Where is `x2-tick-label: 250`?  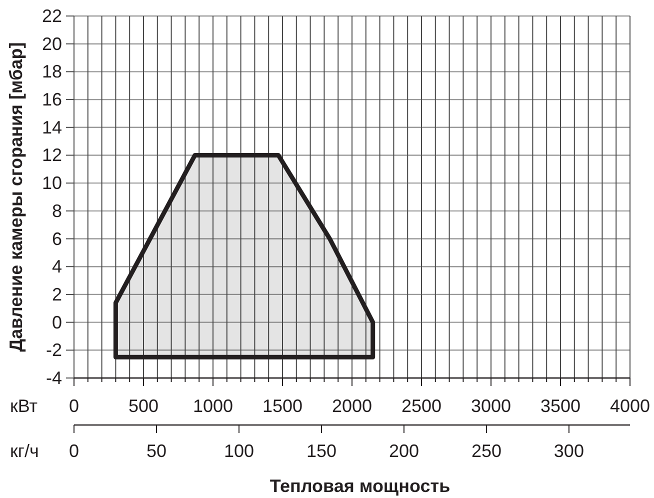 x2-tick-label: 250 is located at coordinates (486, 451).